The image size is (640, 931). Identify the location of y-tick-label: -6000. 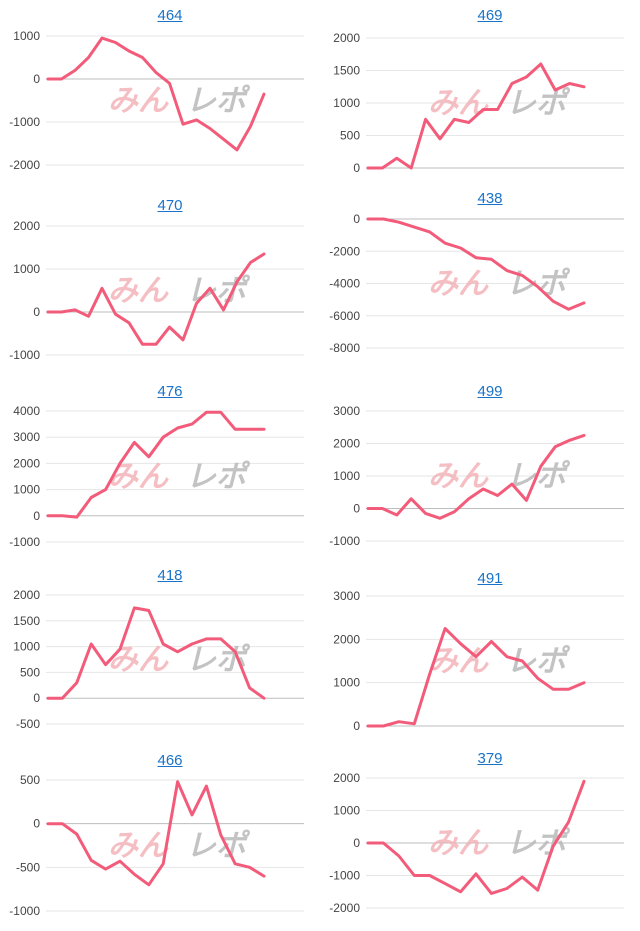
(344, 316).